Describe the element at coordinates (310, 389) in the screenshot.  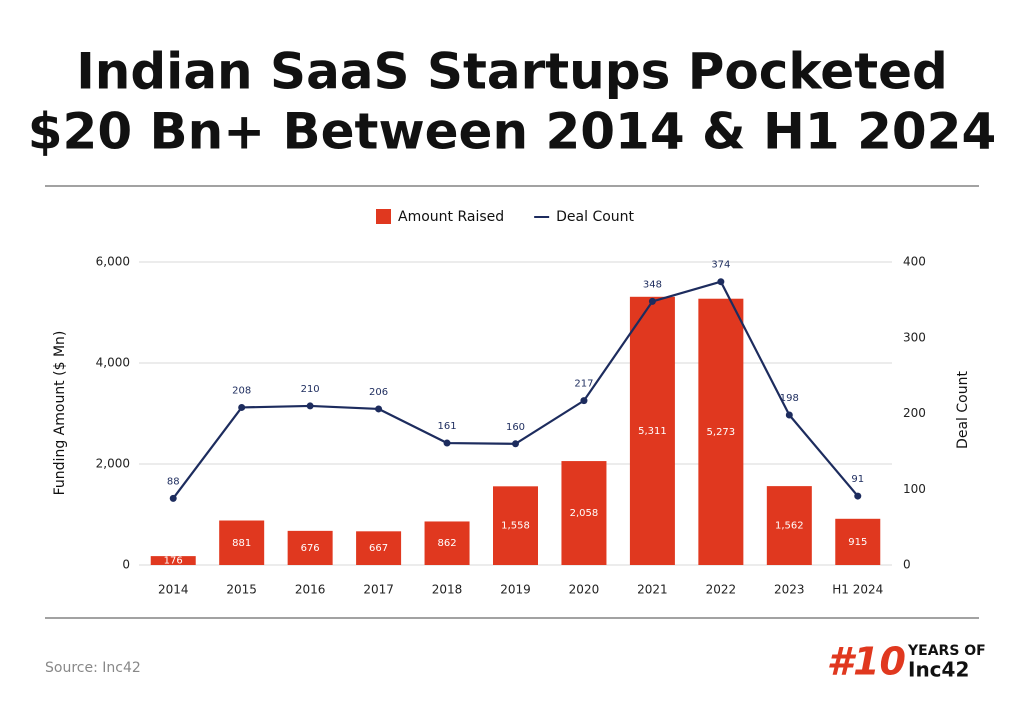
I see `point-value-label: 210` at that location.